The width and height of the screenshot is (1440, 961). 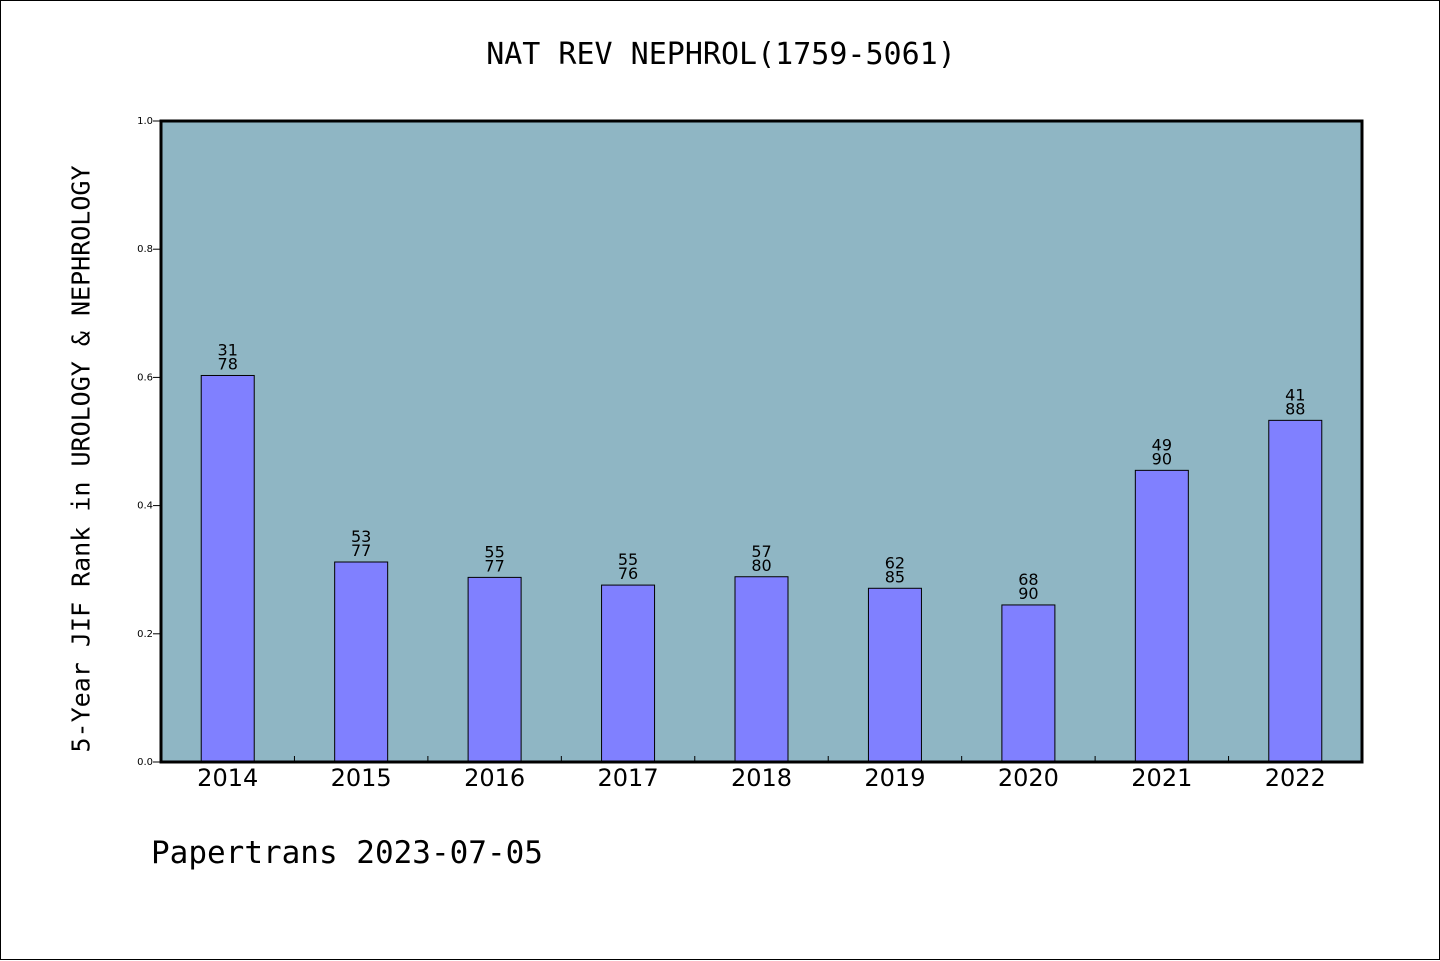 I want to click on x-tick-label: 2019, so click(x=894, y=778).